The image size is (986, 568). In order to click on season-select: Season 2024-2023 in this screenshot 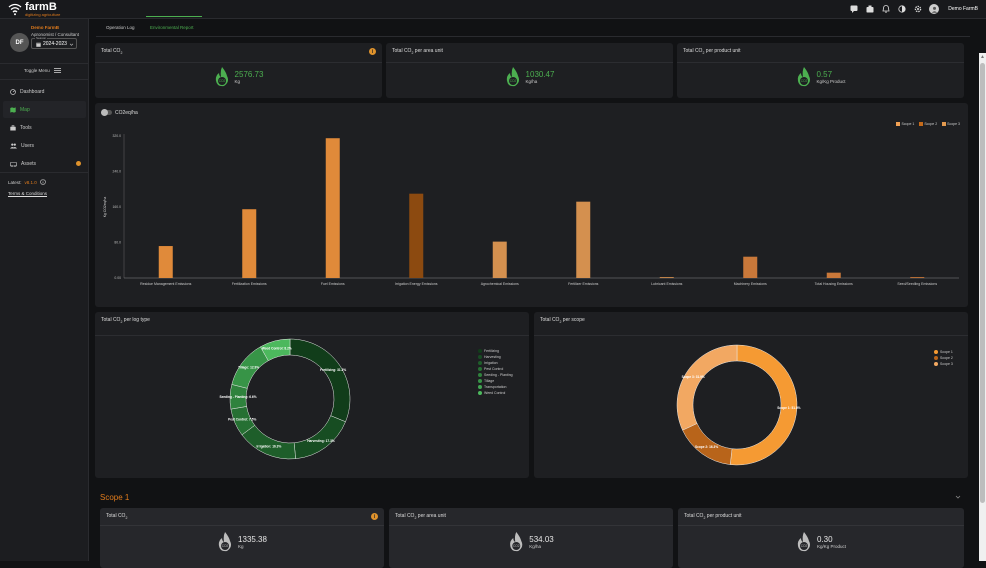, I will do `click(54, 42)`.